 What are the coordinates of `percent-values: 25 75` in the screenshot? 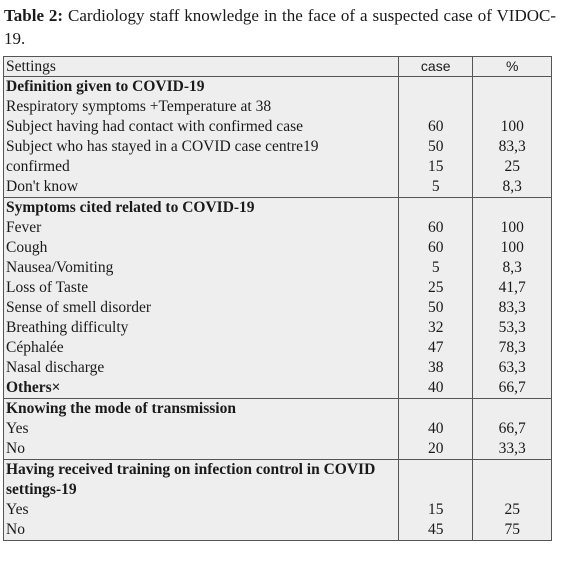 It's located at (512, 500).